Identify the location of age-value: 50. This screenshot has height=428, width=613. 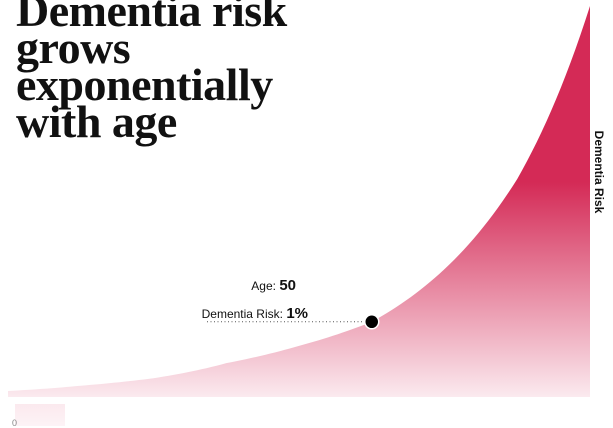
(287, 285).